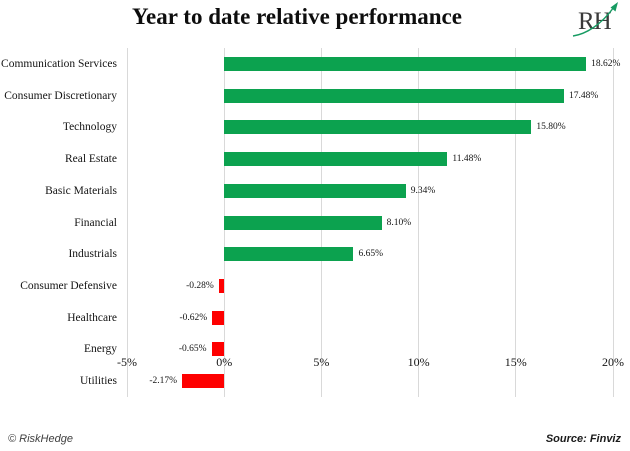  Describe the element at coordinates (200, 286) in the screenshot. I see `value-label: -0.28%` at that location.